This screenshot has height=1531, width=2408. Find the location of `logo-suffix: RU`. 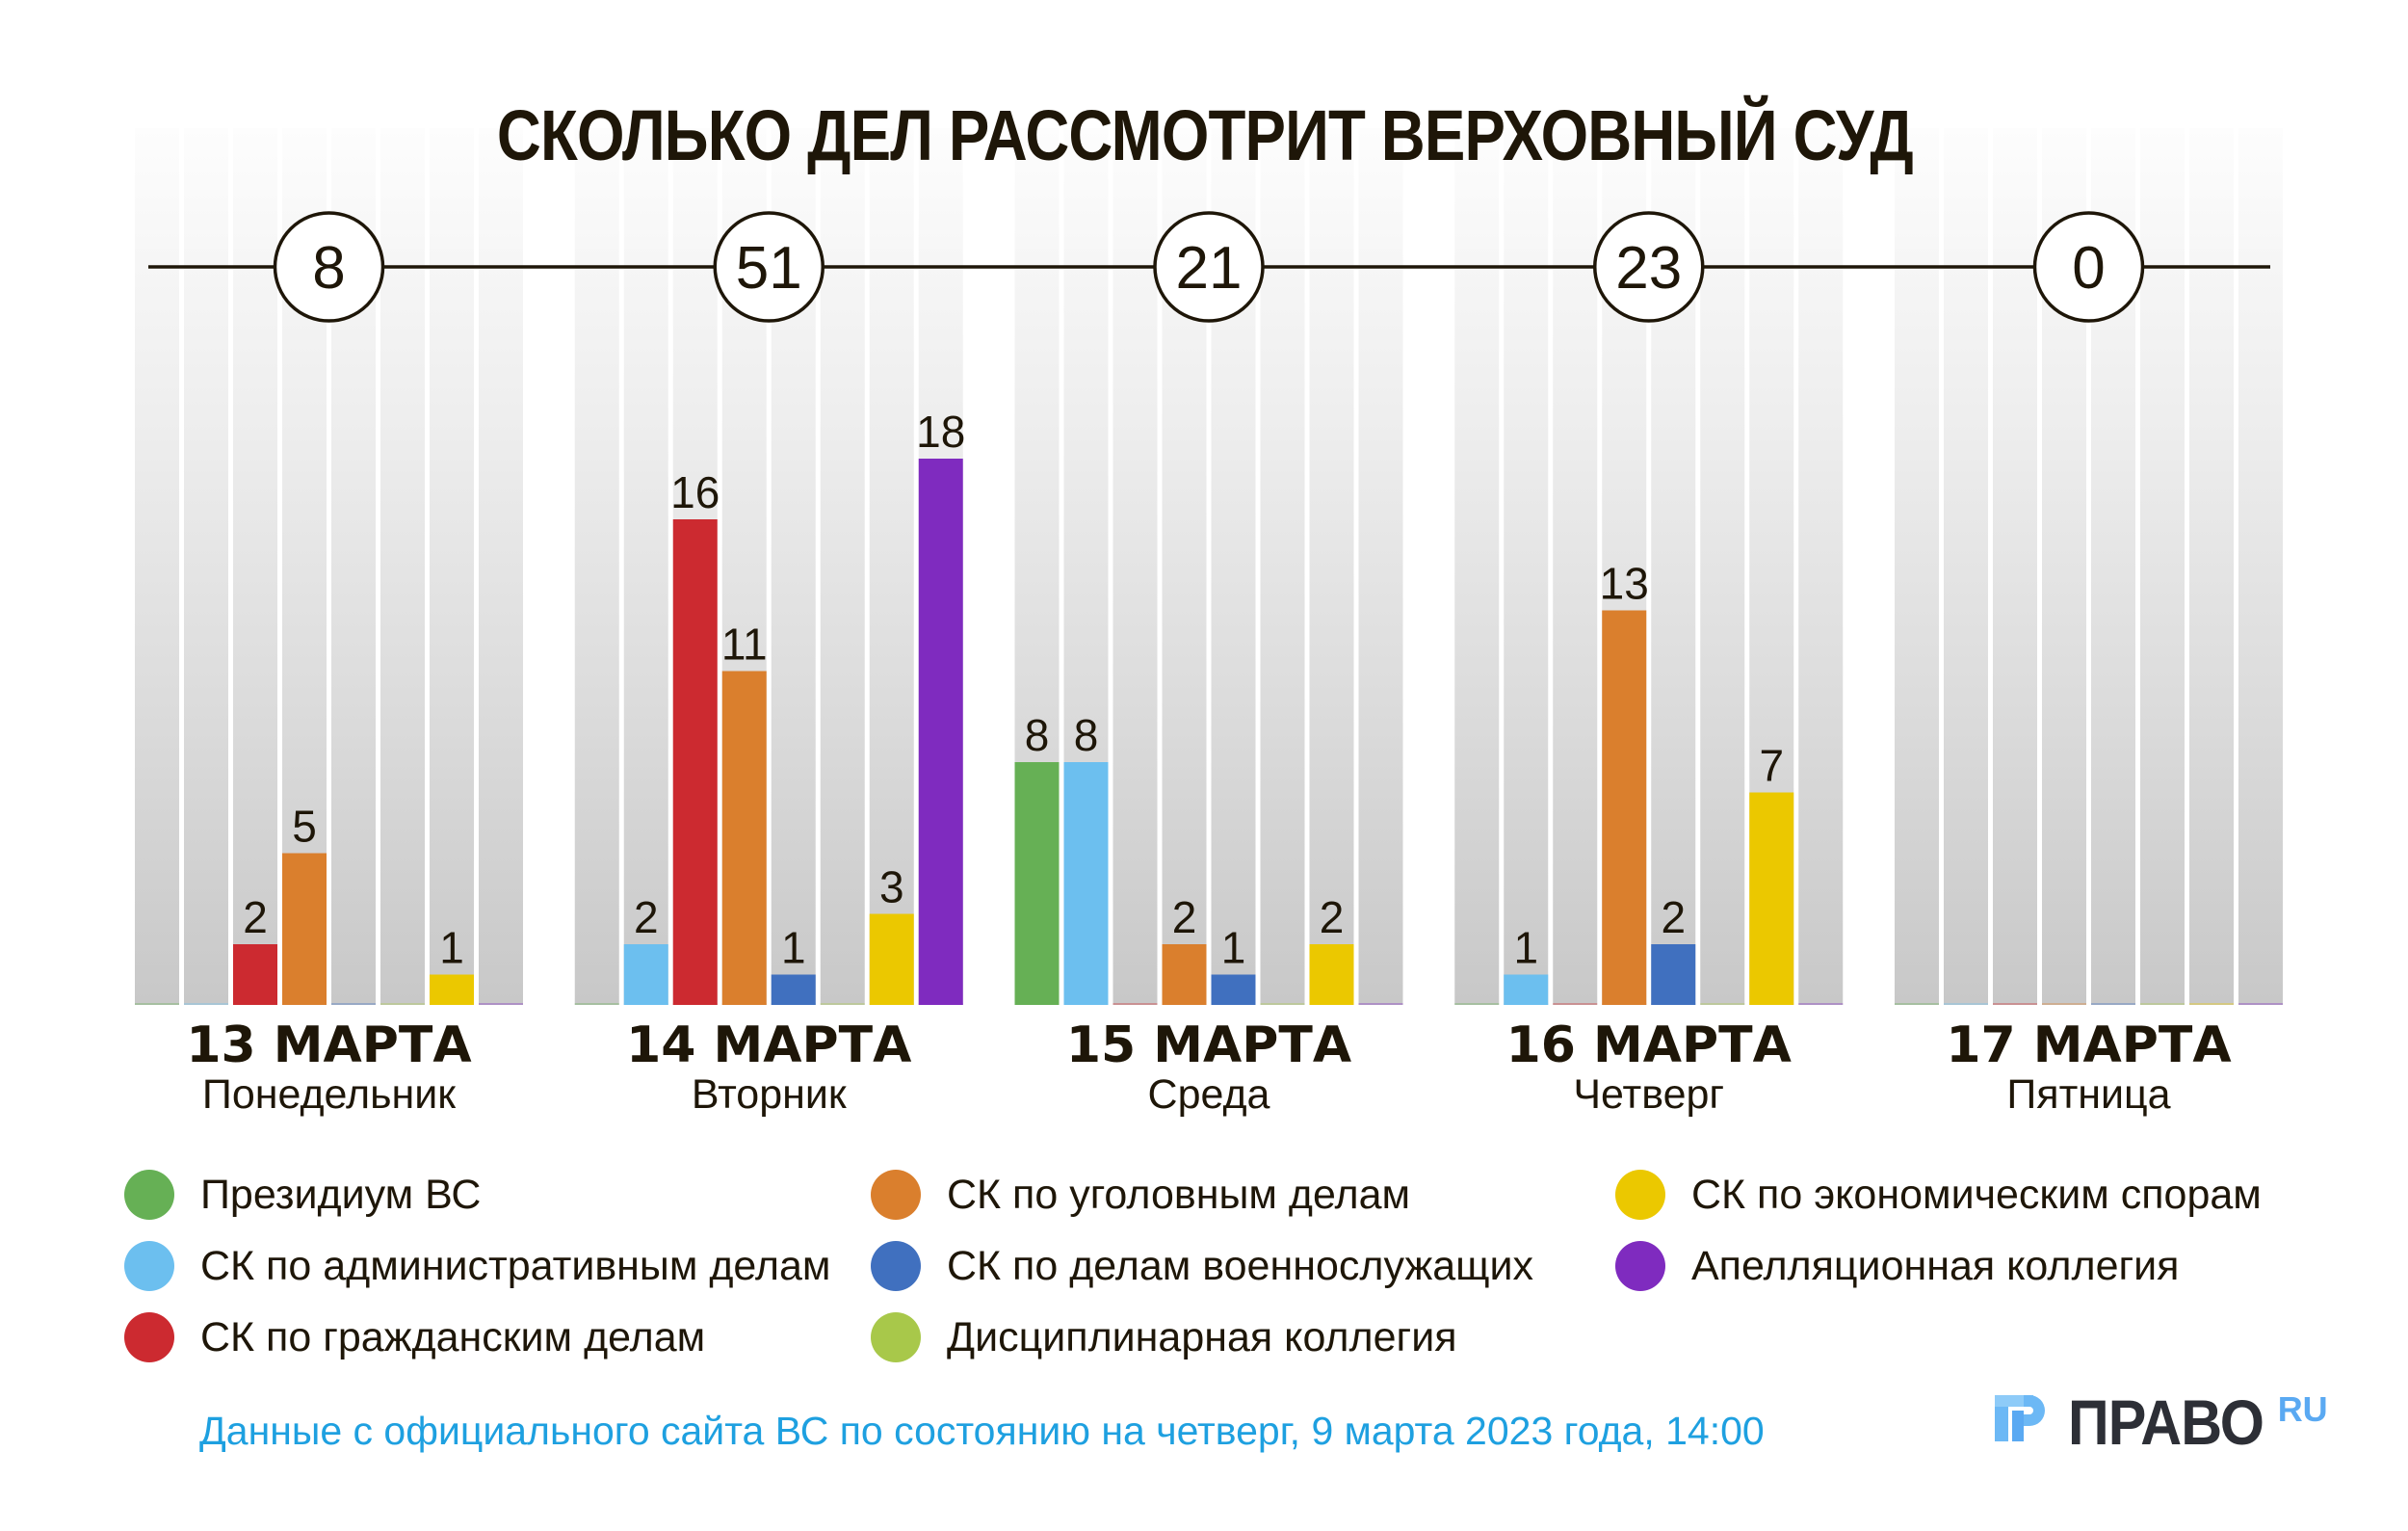

logo-suffix: RU is located at coordinates (2302, 1409).